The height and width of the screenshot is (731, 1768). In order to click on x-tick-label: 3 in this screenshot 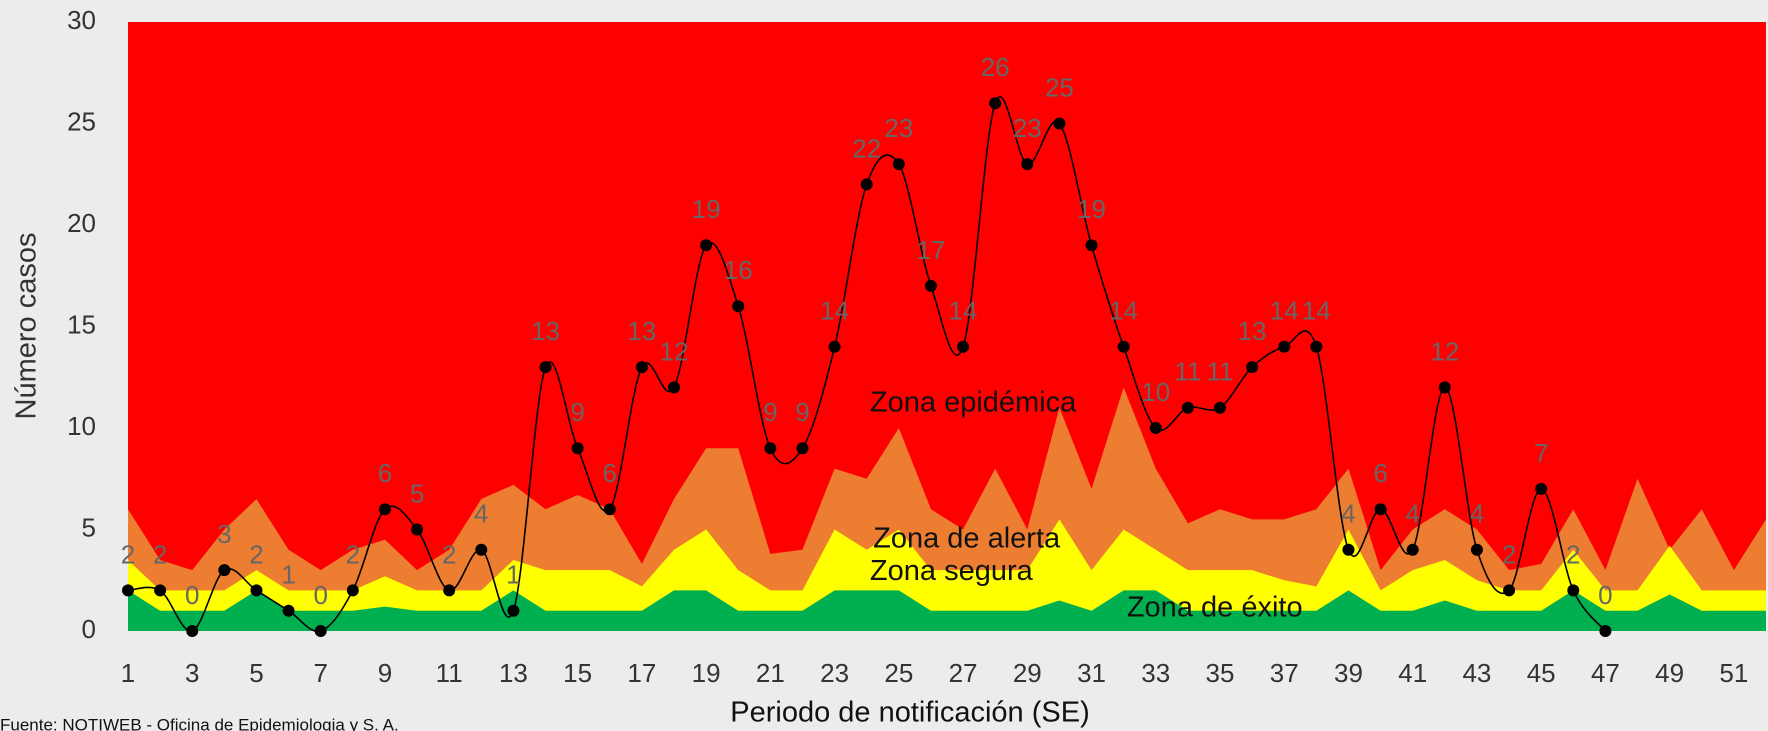, I will do `click(192, 673)`.